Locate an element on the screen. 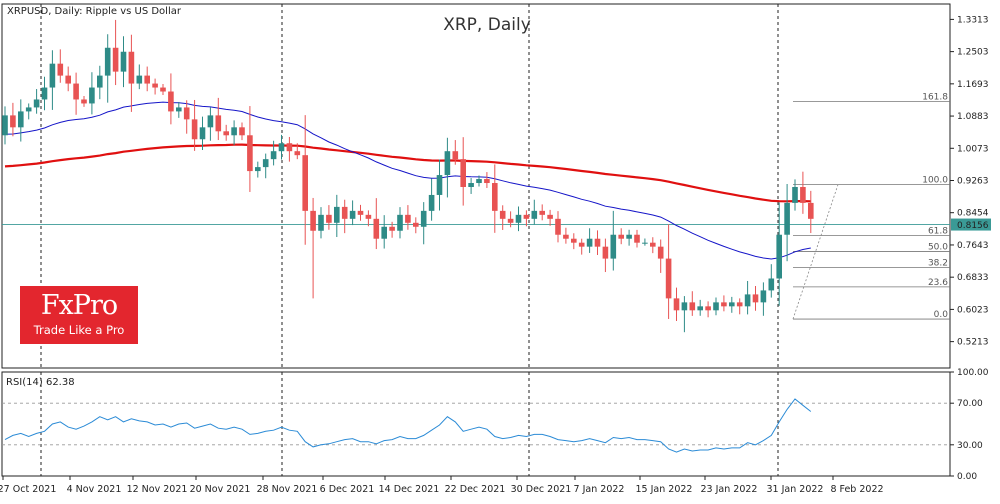 This screenshot has height=504, width=1000. price-tick-label: 1.1693 is located at coordinates (973, 85).